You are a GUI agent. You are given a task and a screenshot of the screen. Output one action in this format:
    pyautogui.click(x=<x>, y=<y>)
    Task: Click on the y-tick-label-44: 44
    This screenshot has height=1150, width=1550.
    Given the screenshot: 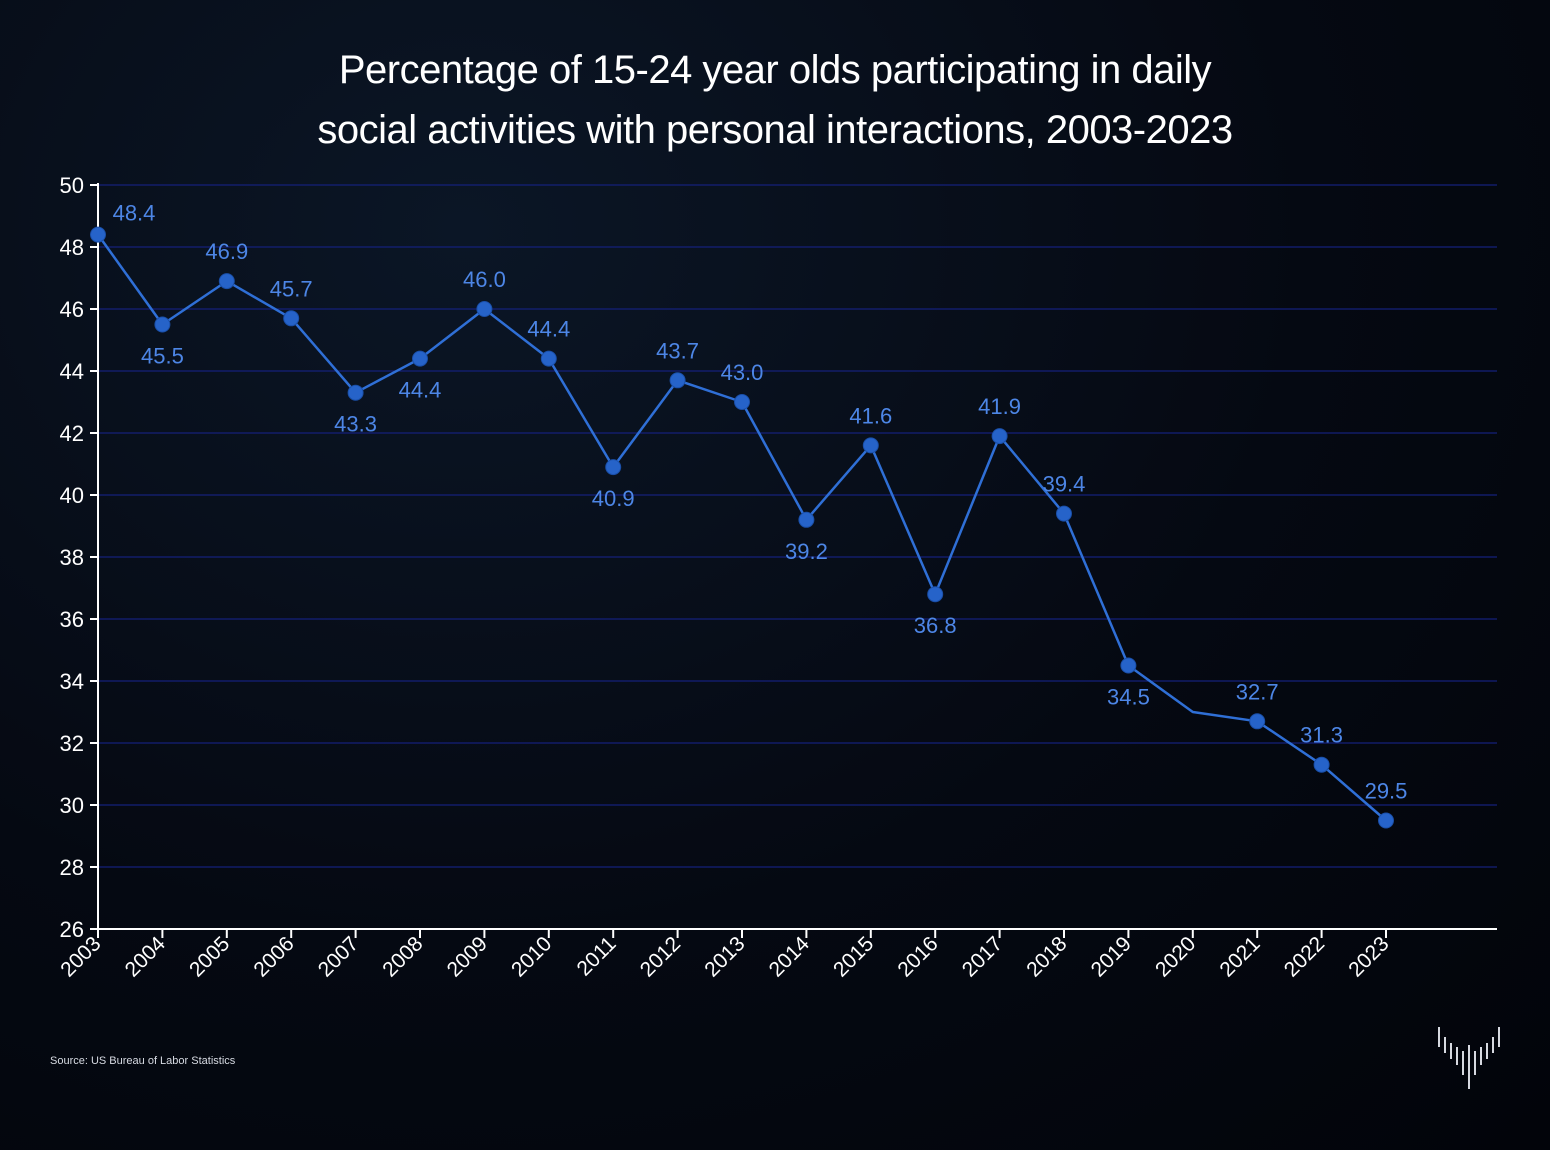 What is the action you would take?
    pyautogui.click(x=72, y=371)
    